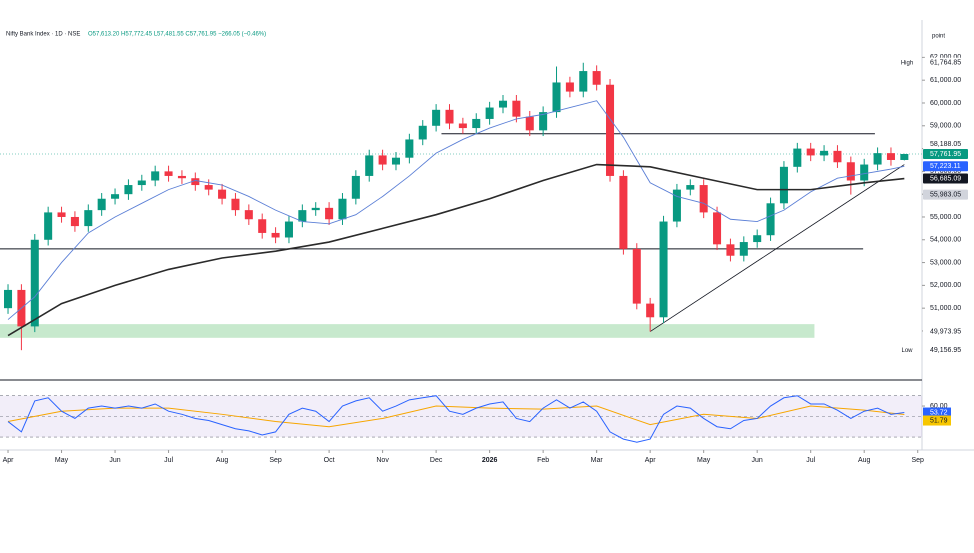 The width and height of the screenshot is (974, 553). Describe the element at coordinates (945, 308) in the screenshot. I see `y-tick-label: 51,000.00` at that location.